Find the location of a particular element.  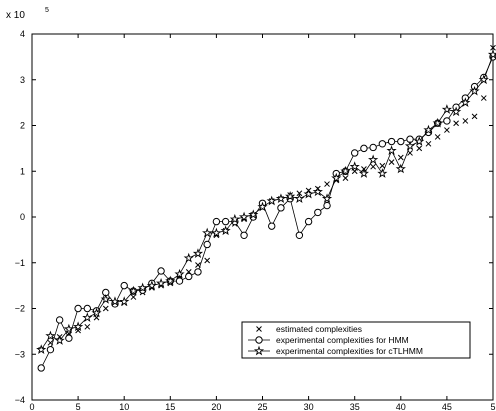

y-tick-label: 1 is located at coordinates (22, 171).